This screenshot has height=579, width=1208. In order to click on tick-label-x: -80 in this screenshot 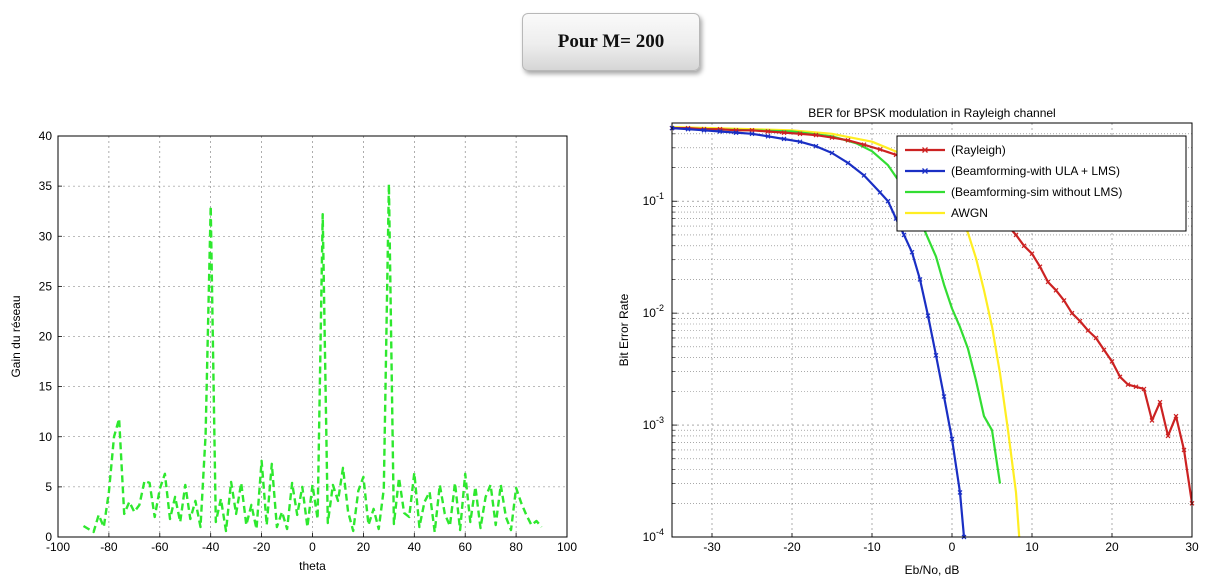, I will do `click(109, 547)`.